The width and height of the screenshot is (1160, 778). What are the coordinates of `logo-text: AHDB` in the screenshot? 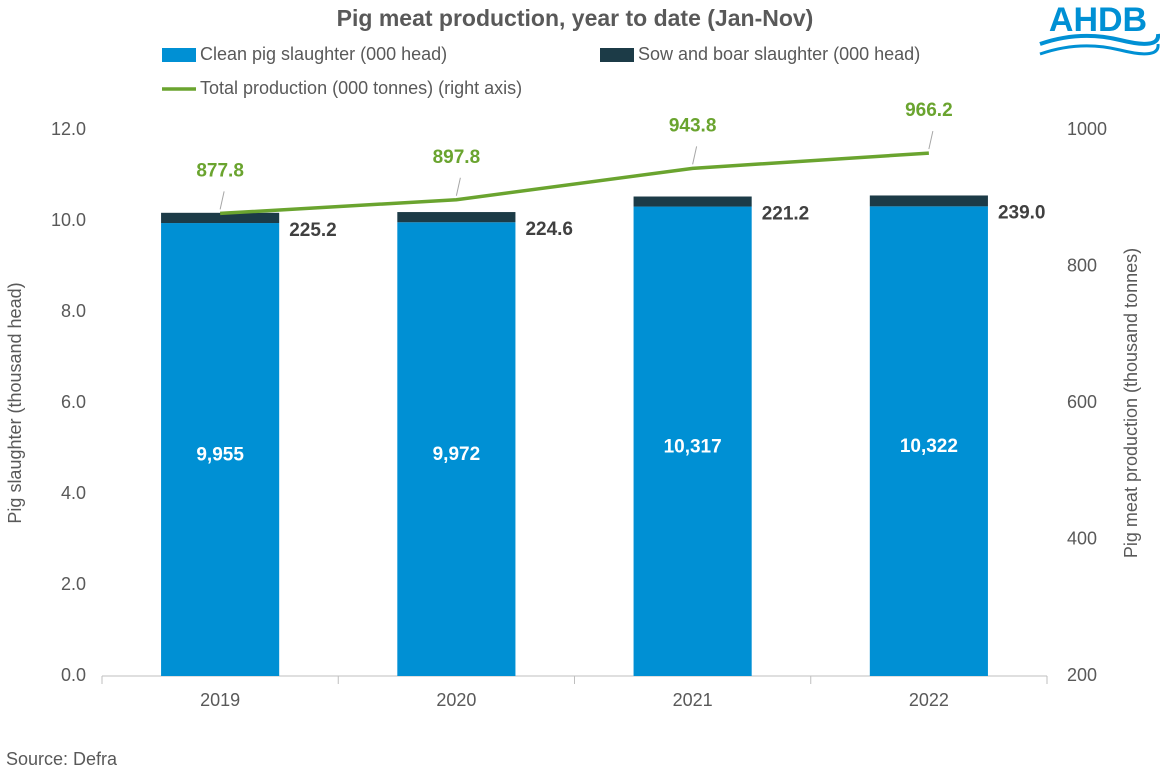 It's located at (1098, 20).